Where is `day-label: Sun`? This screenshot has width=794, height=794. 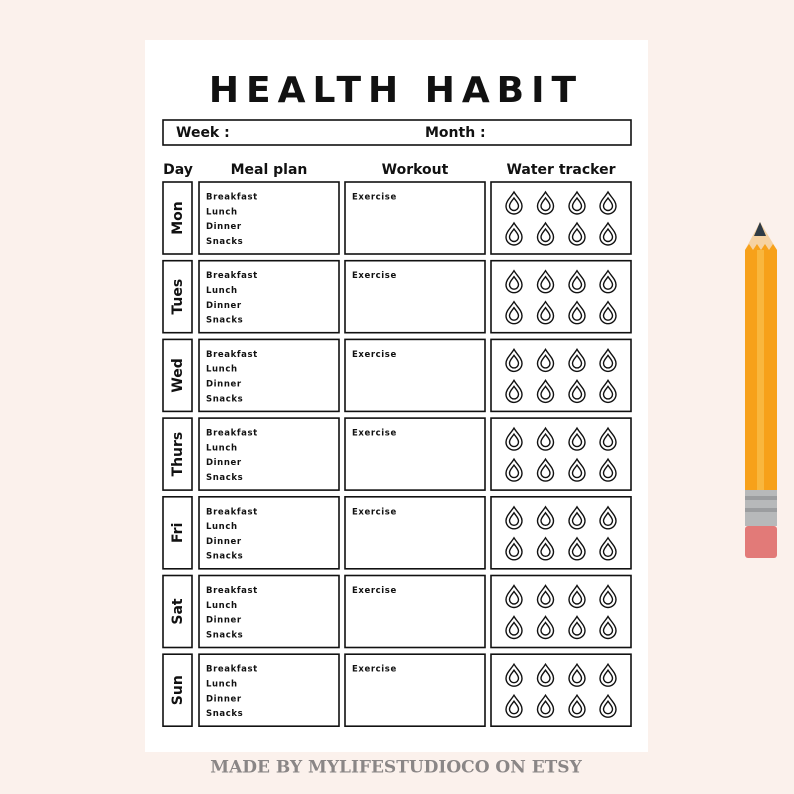
day-label: Sun is located at coordinates (178, 690).